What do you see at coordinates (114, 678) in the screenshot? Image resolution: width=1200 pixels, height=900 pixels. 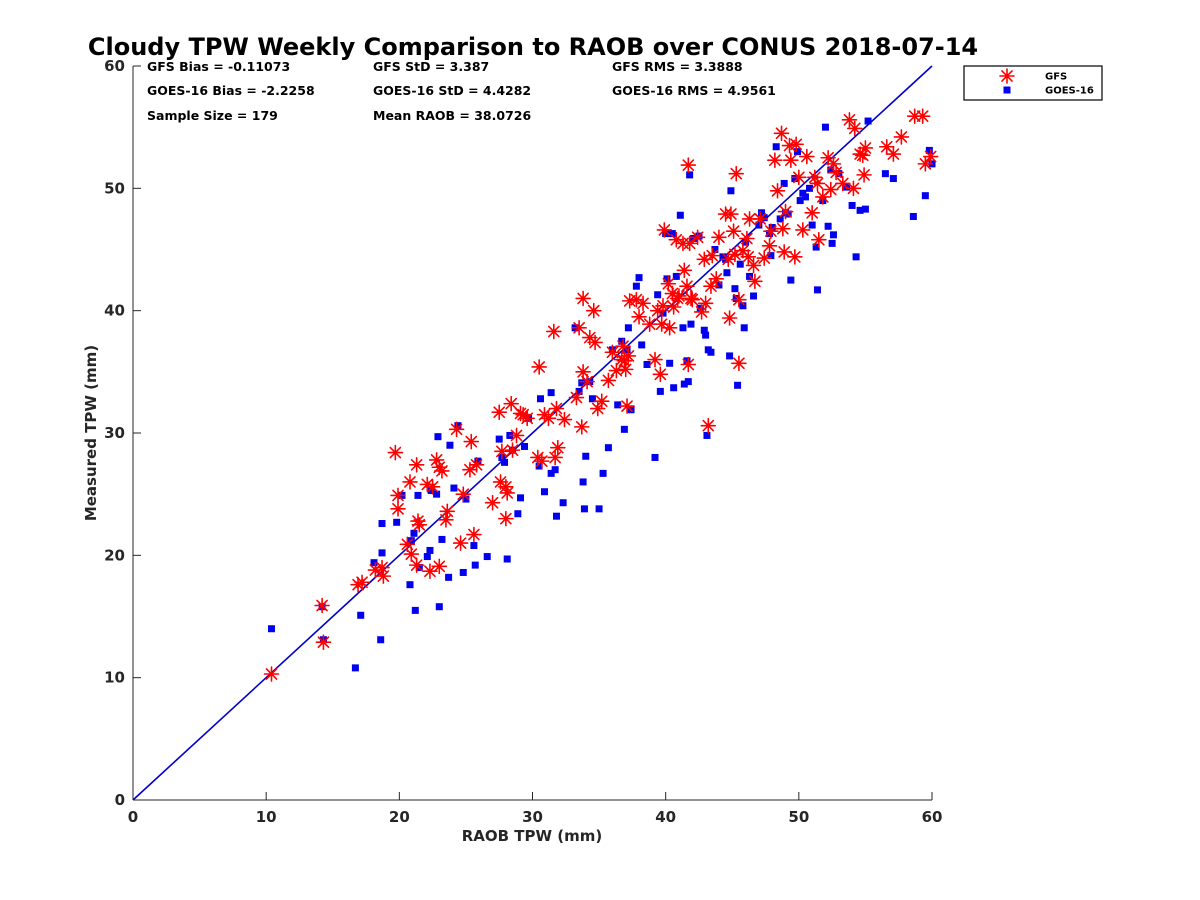 I see `y-tick-label: 10` at bounding box center [114, 678].